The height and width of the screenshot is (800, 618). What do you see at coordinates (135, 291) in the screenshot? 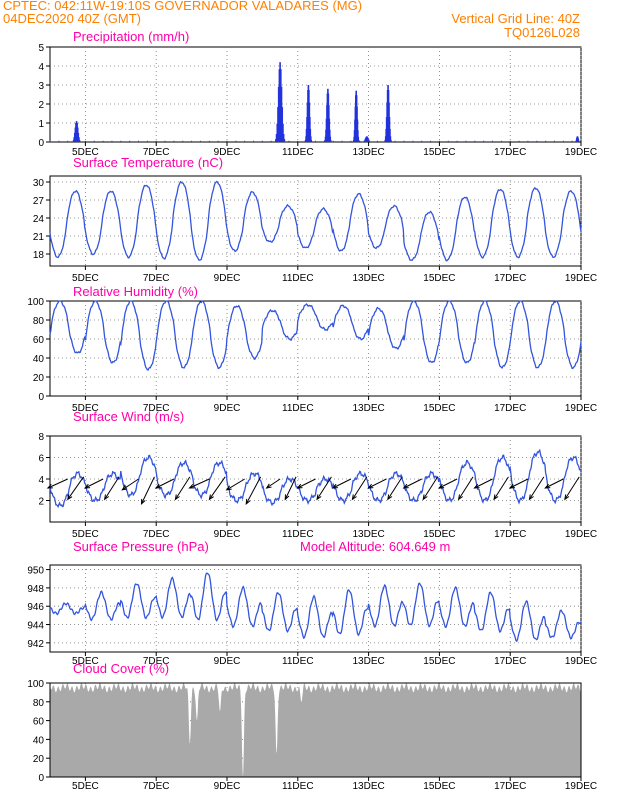
I see `panel-title: Relative Humidity (%)` at bounding box center [135, 291].